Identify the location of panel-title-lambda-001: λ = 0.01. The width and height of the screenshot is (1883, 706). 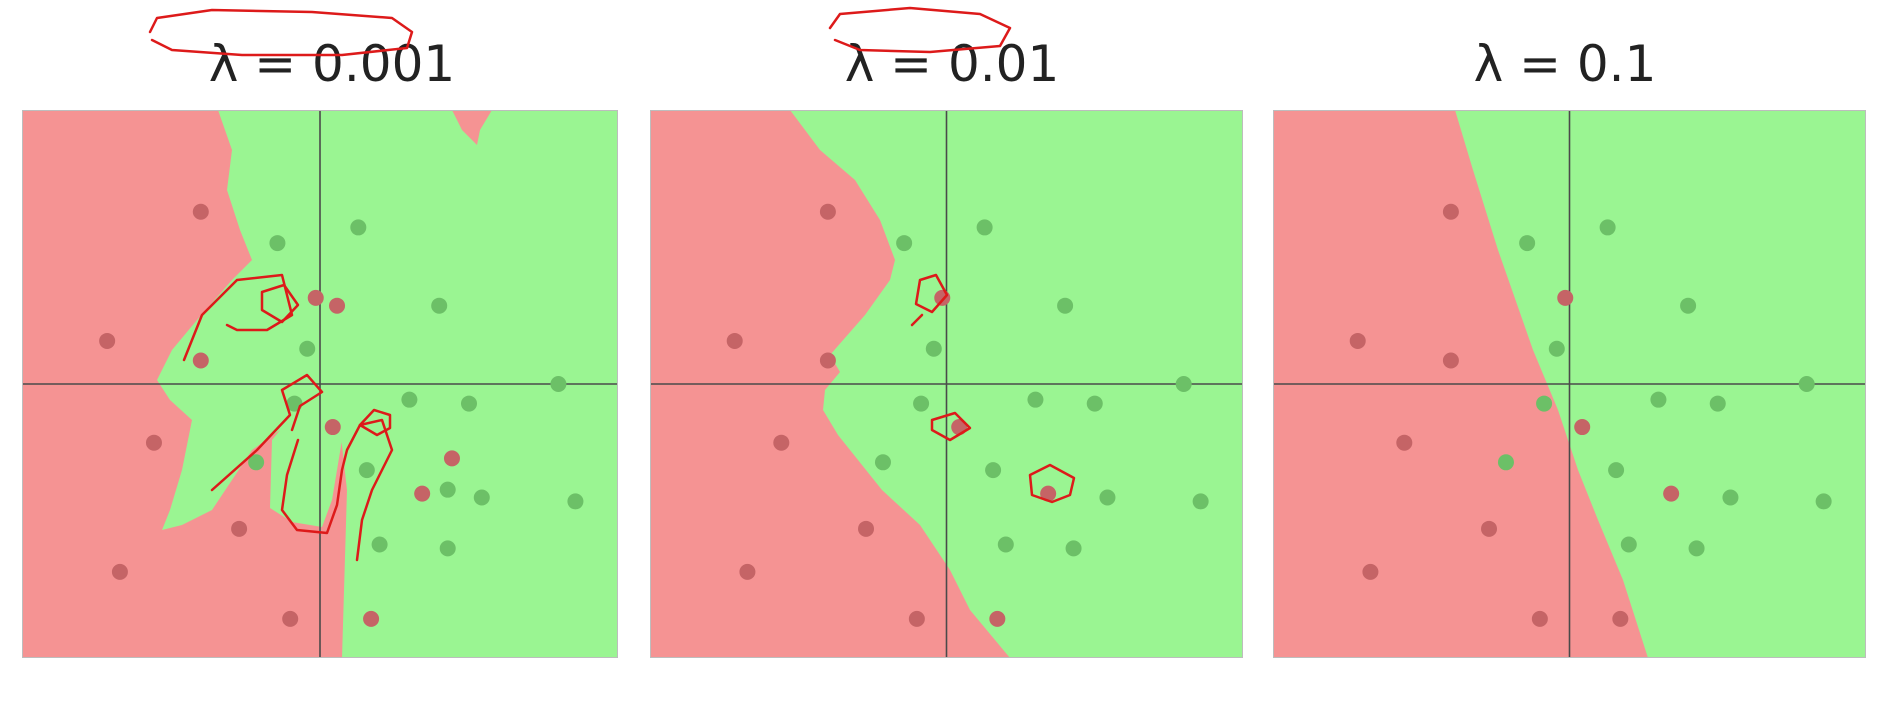
(952, 64).